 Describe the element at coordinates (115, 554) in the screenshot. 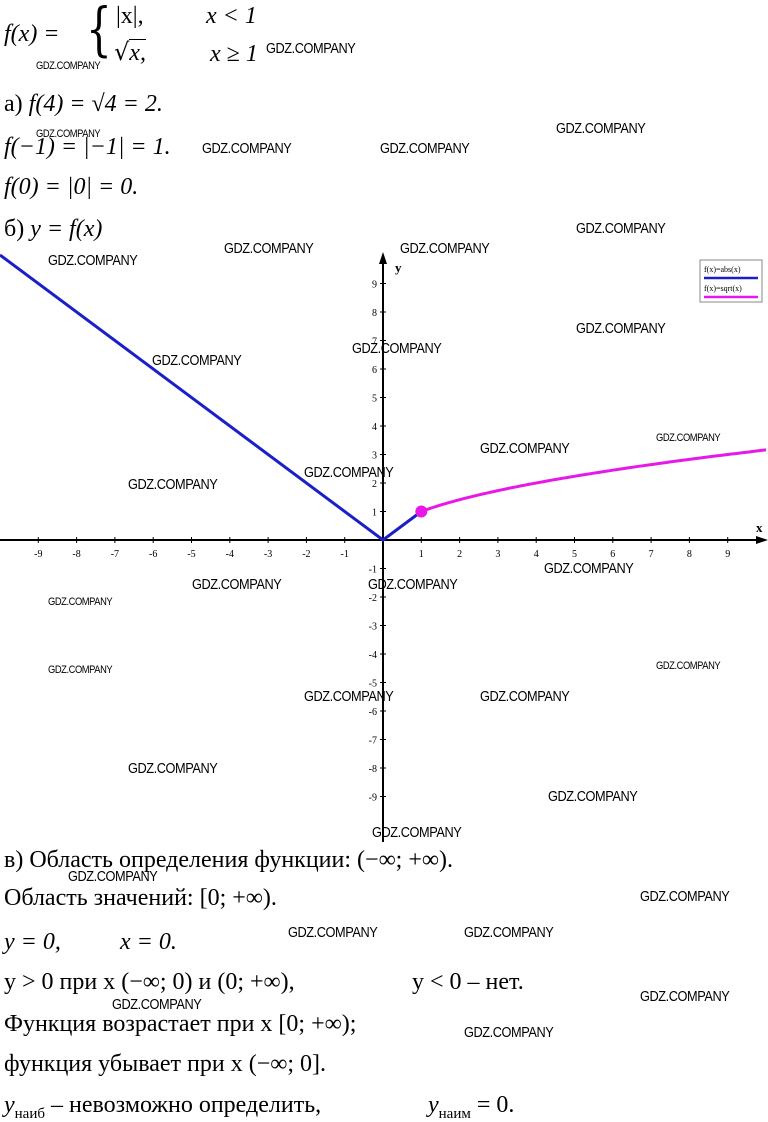

I see `x-tick-label: -7` at that location.